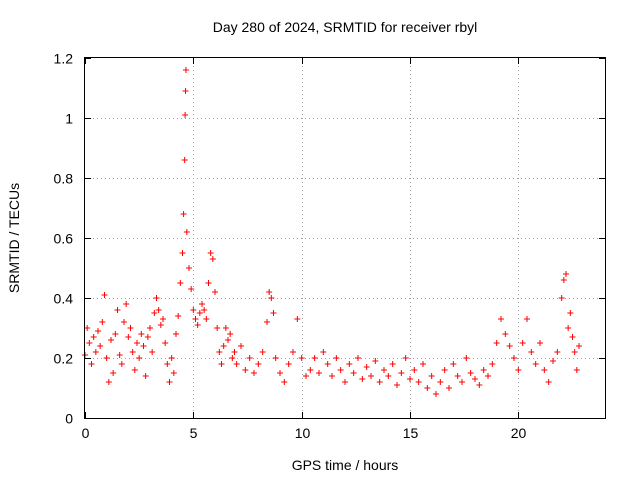 This screenshot has width=640, height=485. I want to click on y-tick-label: 0.8, so click(64, 179).